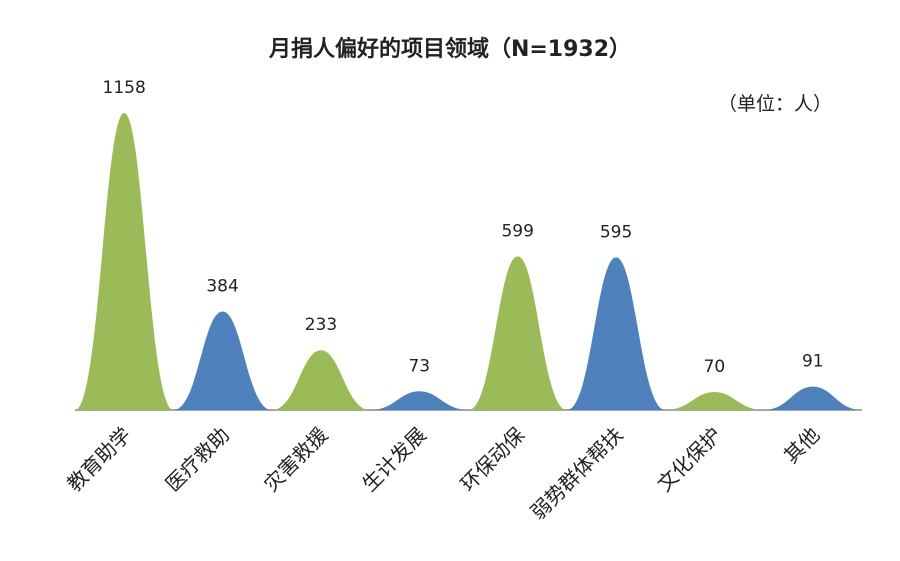 This screenshot has width=900, height=561. What do you see at coordinates (801, 445) in the screenshot?
I see `x-tick-label: 其他` at bounding box center [801, 445].